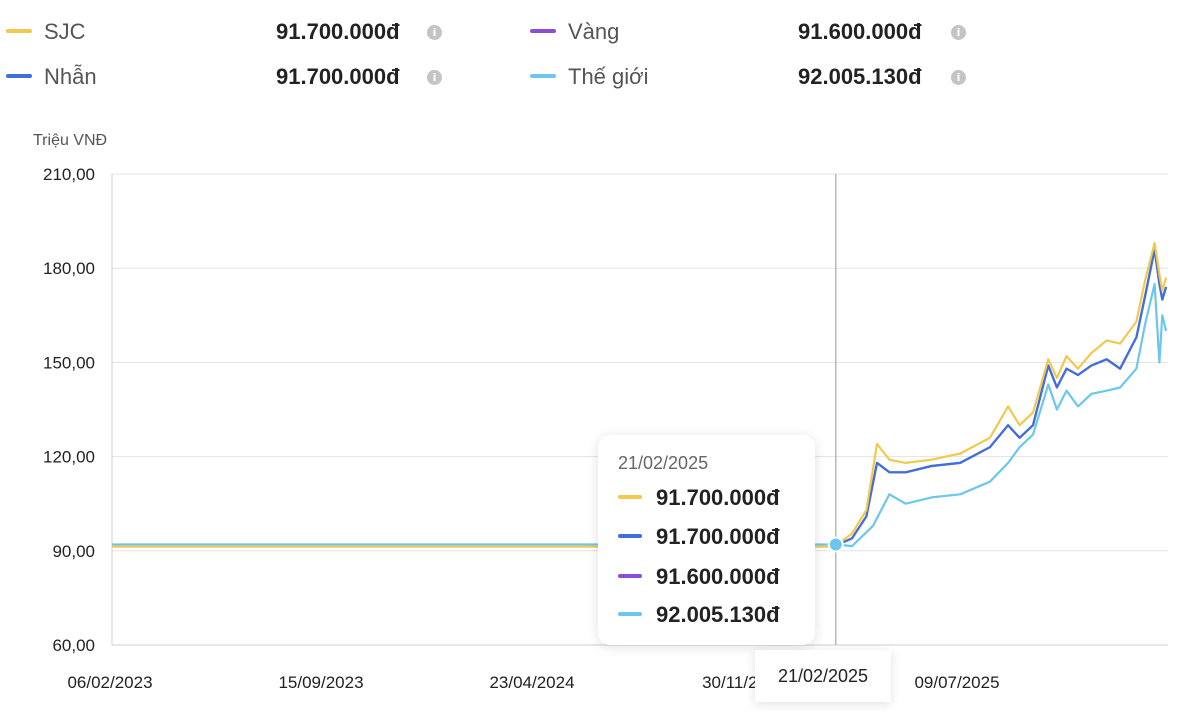 This screenshot has width=1190, height=720. What do you see at coordinates (594, 31) in the screenshot?
I see `legend-label: Vàng` at bounding box center [594, 31].